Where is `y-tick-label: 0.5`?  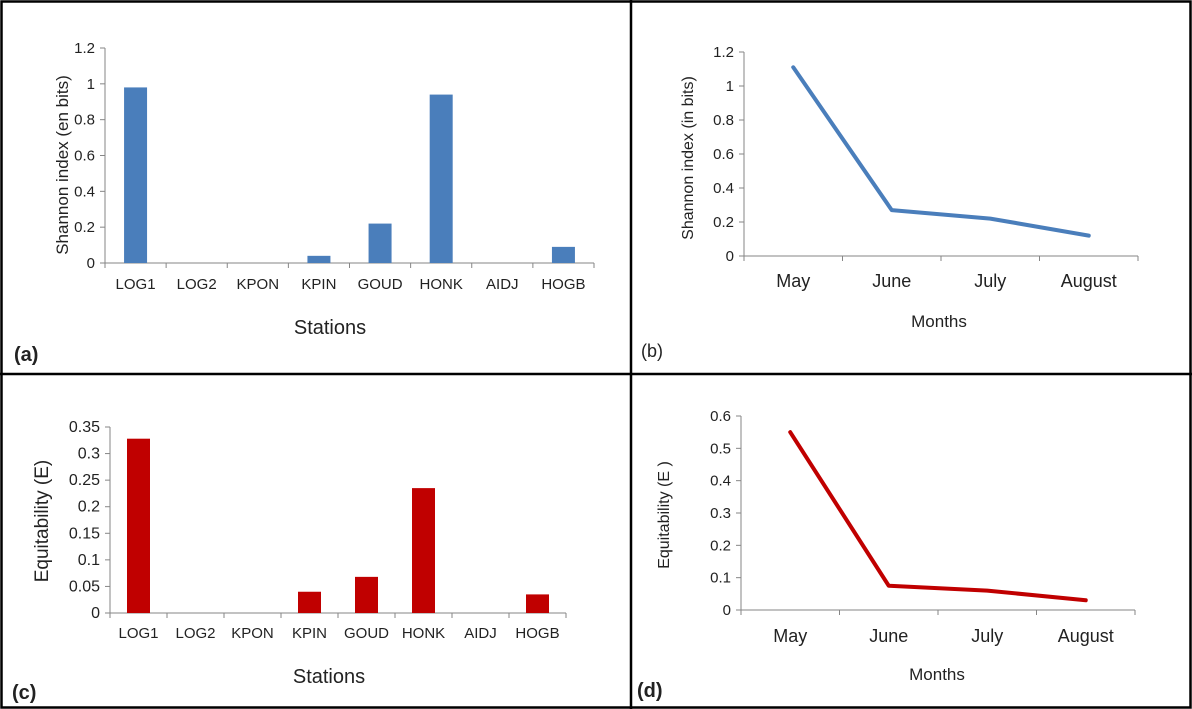
y-tick-label: 0.5 is located at coordinates (720, 448).